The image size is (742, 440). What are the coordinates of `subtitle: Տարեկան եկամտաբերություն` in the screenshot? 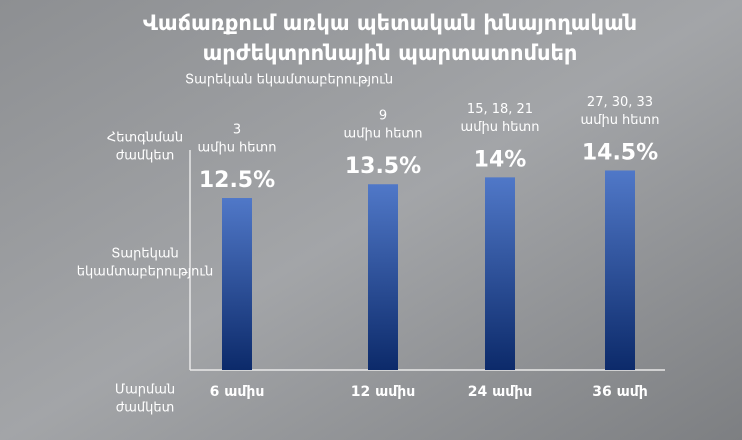 It's located at (289, 80).